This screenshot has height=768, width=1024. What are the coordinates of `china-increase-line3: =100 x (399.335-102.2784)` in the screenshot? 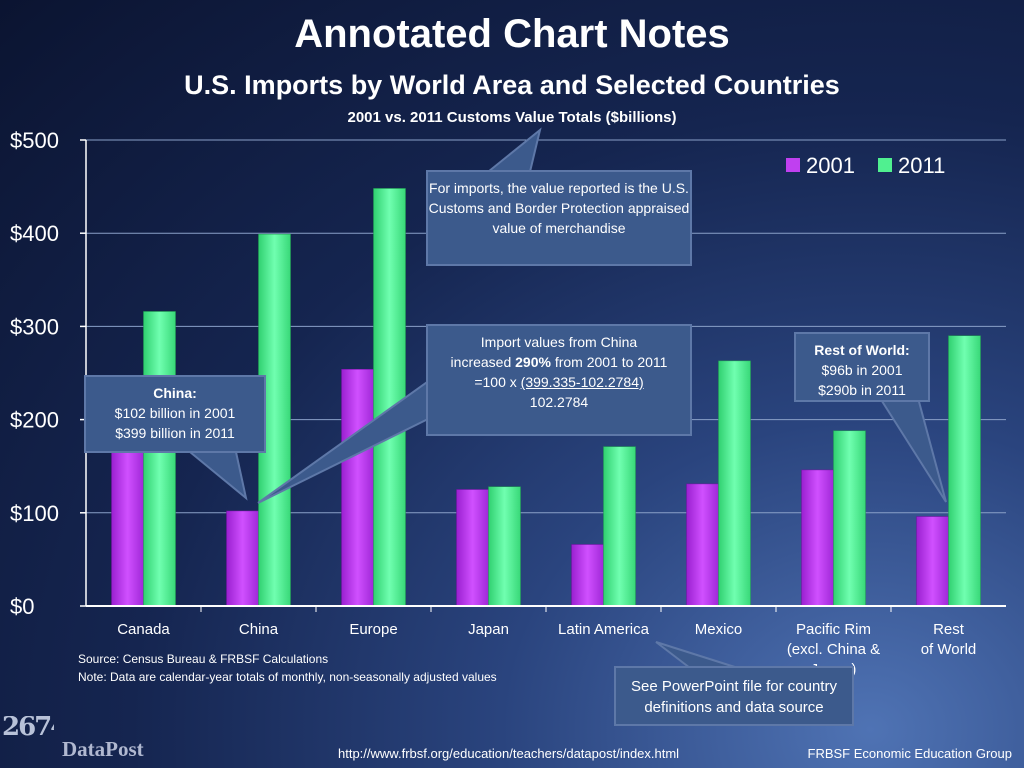 It's located at (559, 382).